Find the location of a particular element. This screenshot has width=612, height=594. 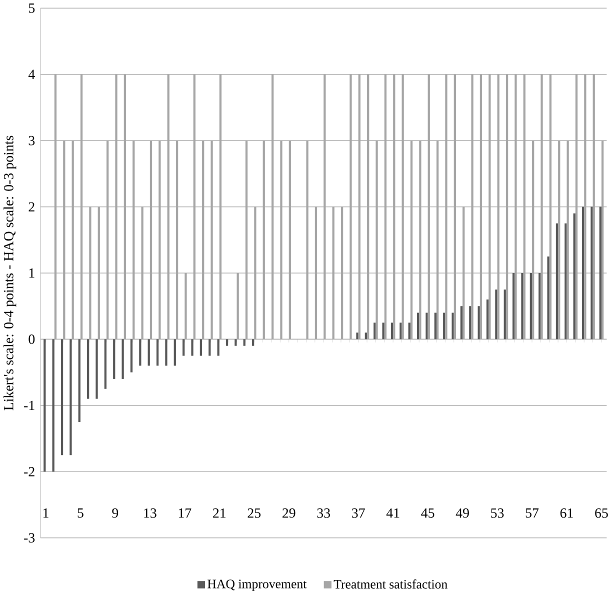

x-tick-label: 49 is located at coordinates (462, 513).